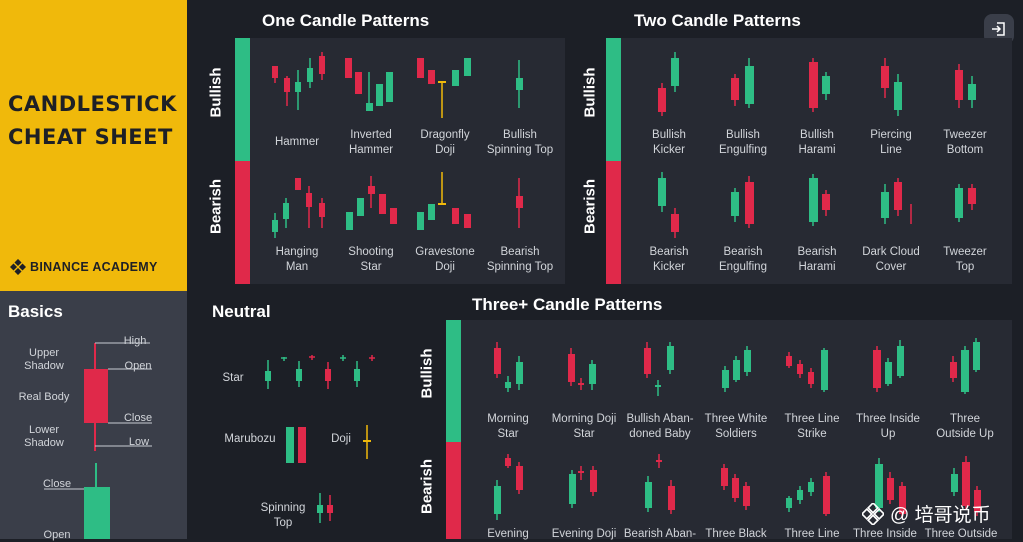 The width and height of the screenshot is (1023, 542). What do you see at coordinates (812, 426) in the screenshot?
I see `three-bullish-label-4: Three Line Strike` at bounding box center [812, 426].